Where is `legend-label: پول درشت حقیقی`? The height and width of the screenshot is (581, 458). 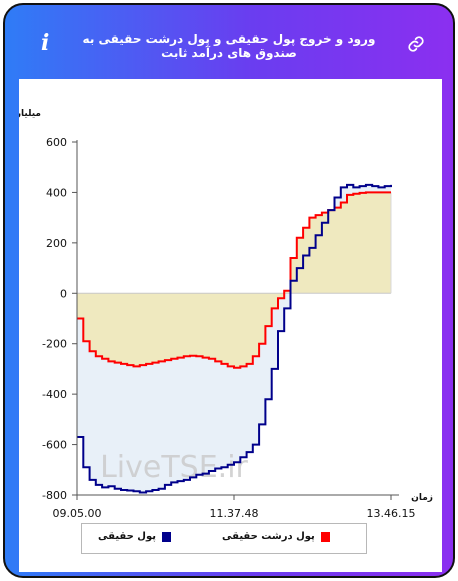 legend-label: پول درشت حقیقی is located at coordinates (268, 536).